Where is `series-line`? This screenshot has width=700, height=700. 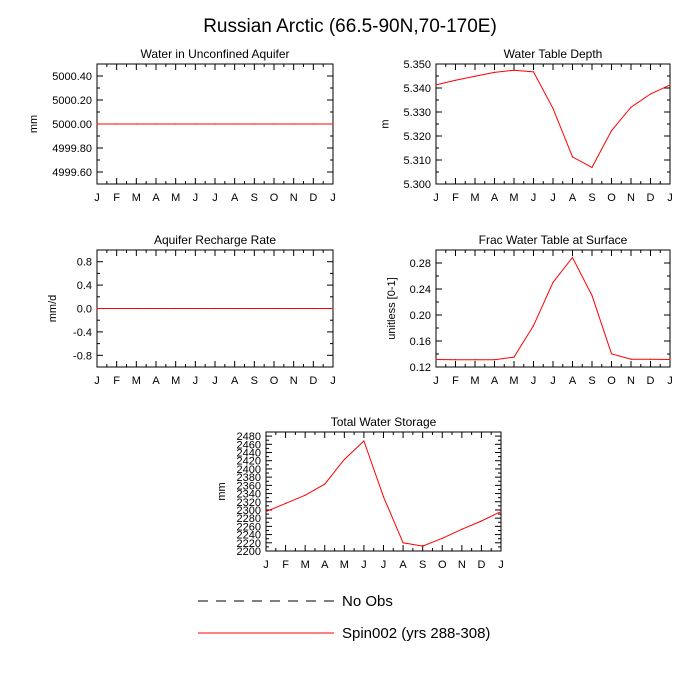
series-line is located at coordinates (383, 493).